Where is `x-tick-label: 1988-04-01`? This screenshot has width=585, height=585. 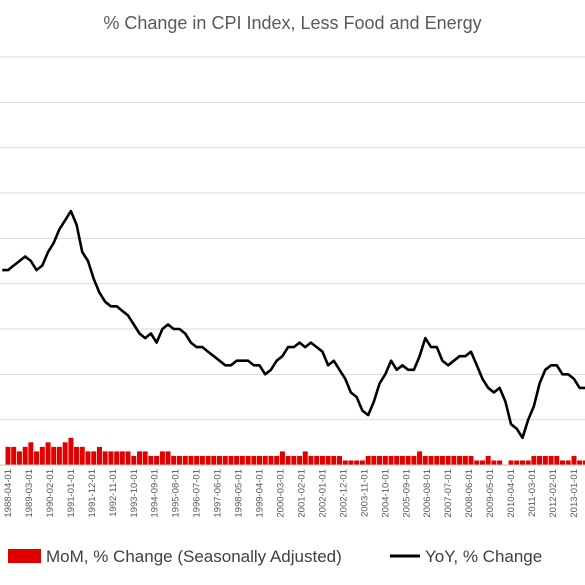
x-tick-label: 1988-04-01 is located at coordinates (8, 493).